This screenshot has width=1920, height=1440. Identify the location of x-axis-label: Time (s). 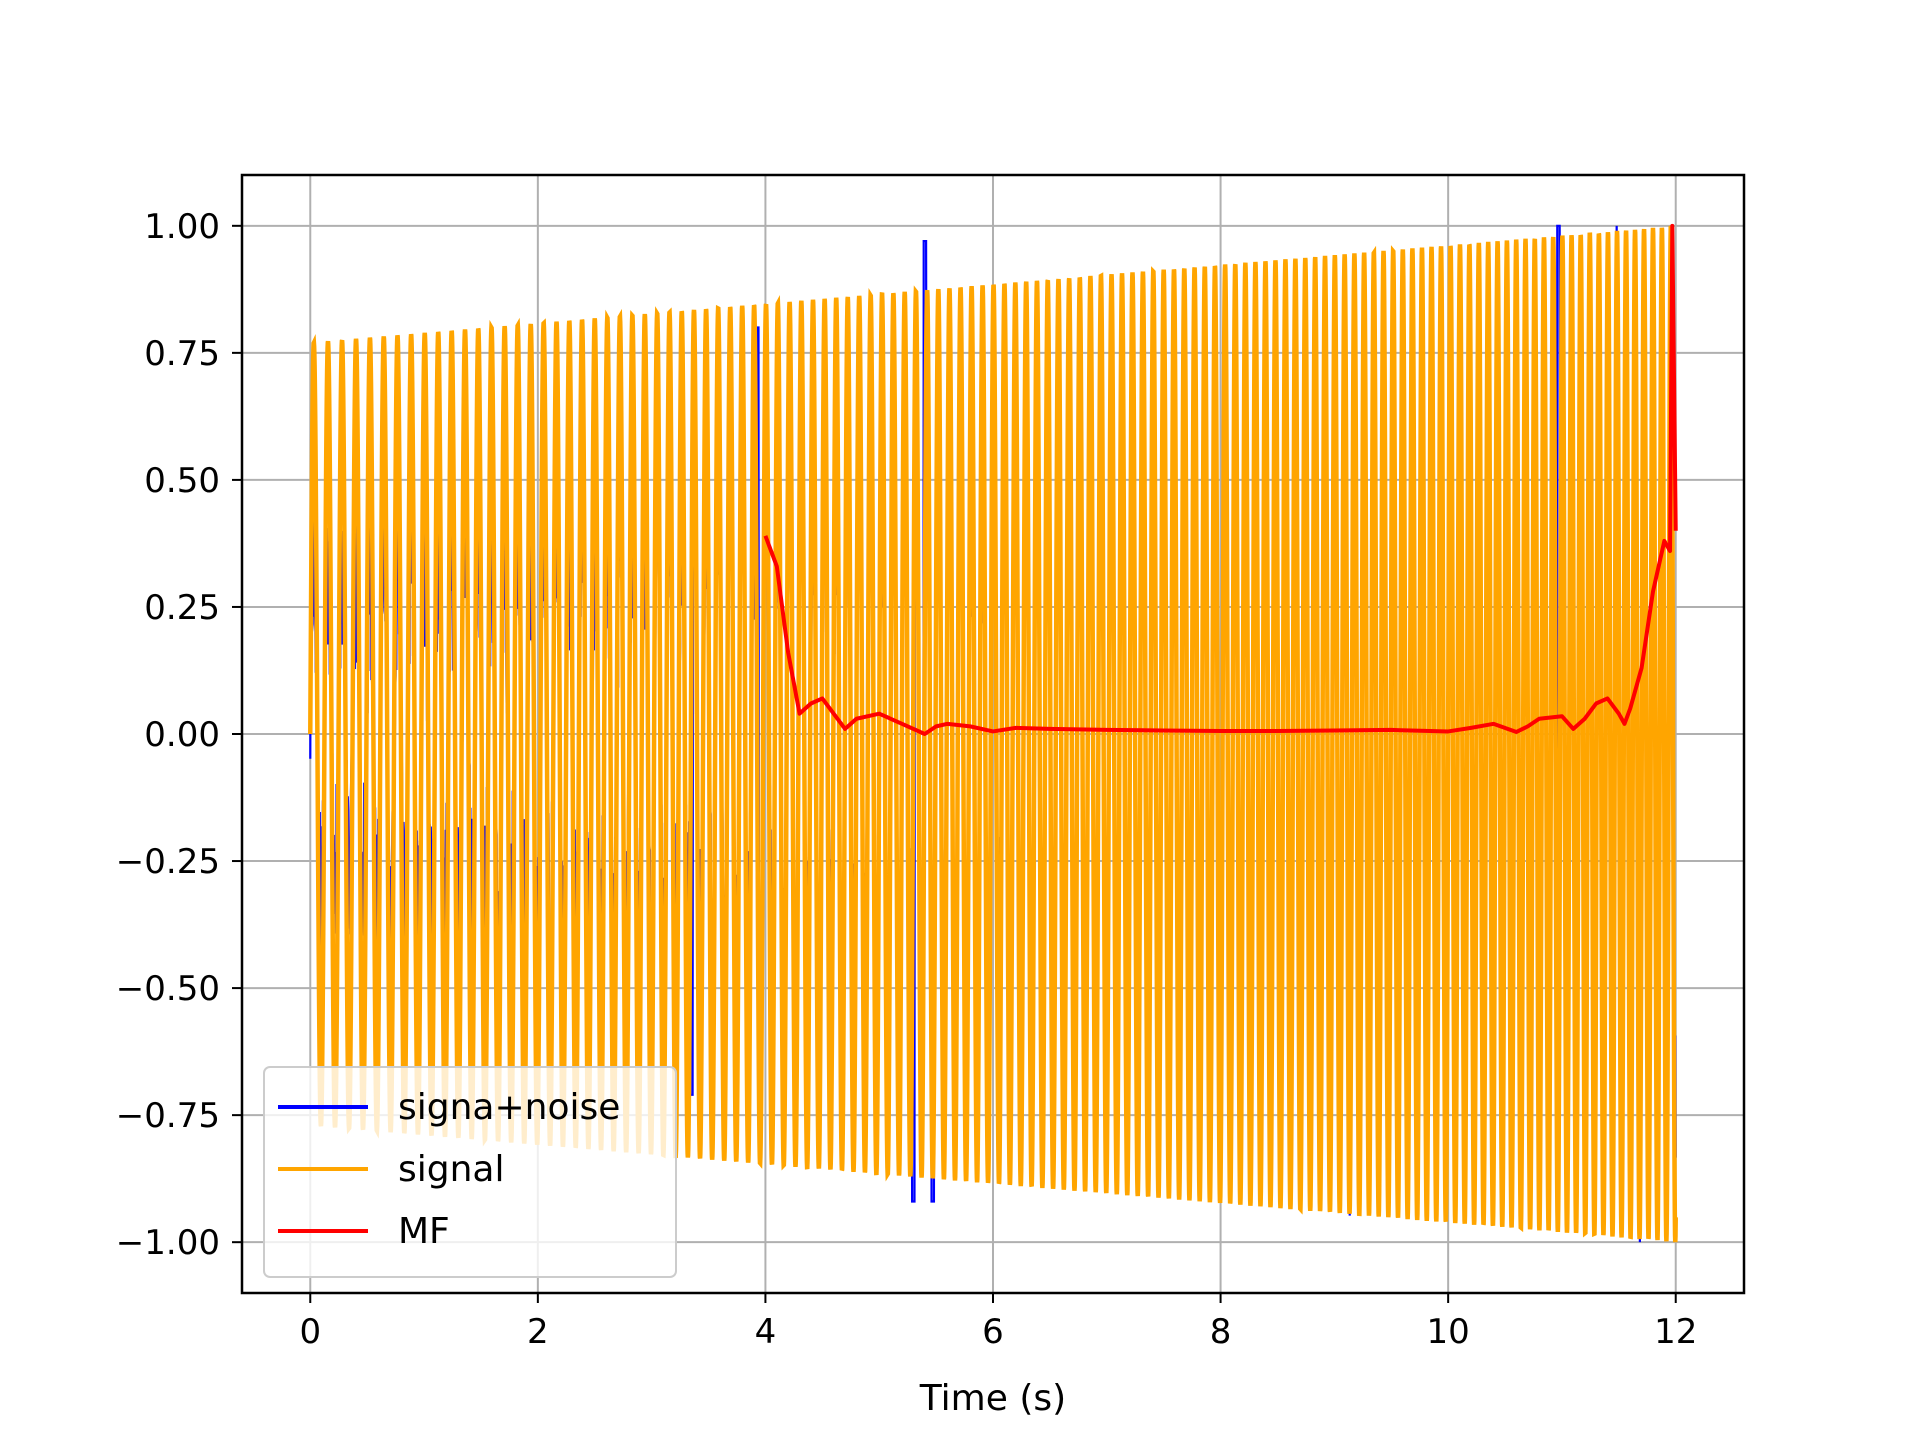
(992, 1398).